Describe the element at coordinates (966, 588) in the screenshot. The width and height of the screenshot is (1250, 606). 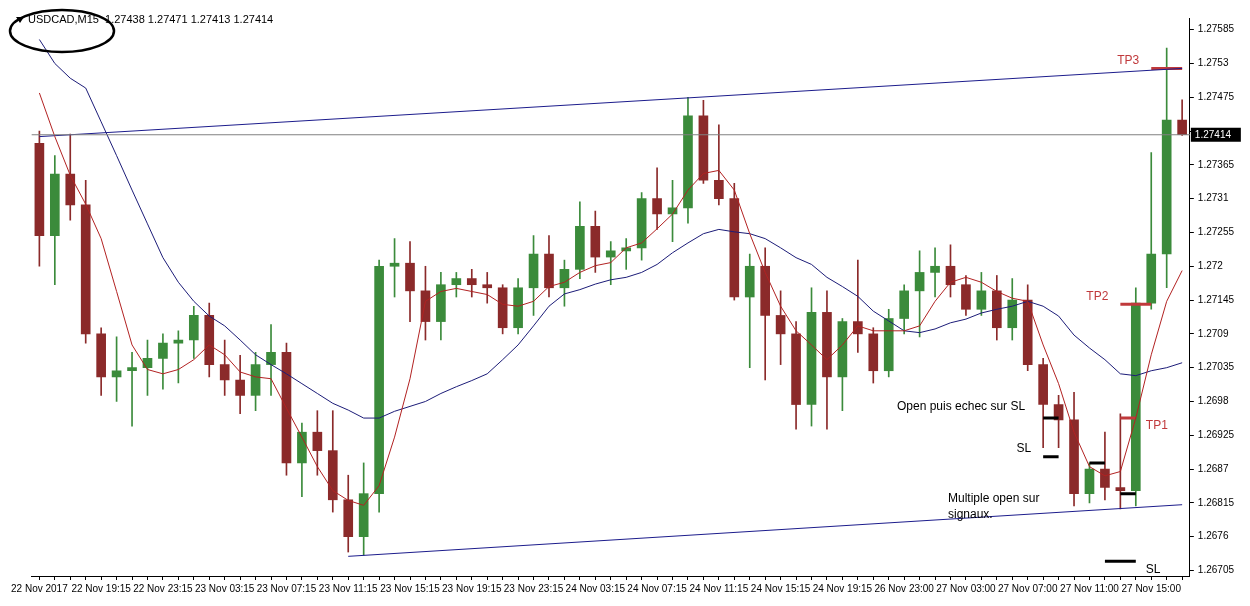
I see `x-tick-label: 27 Nov 03:00` at that location.